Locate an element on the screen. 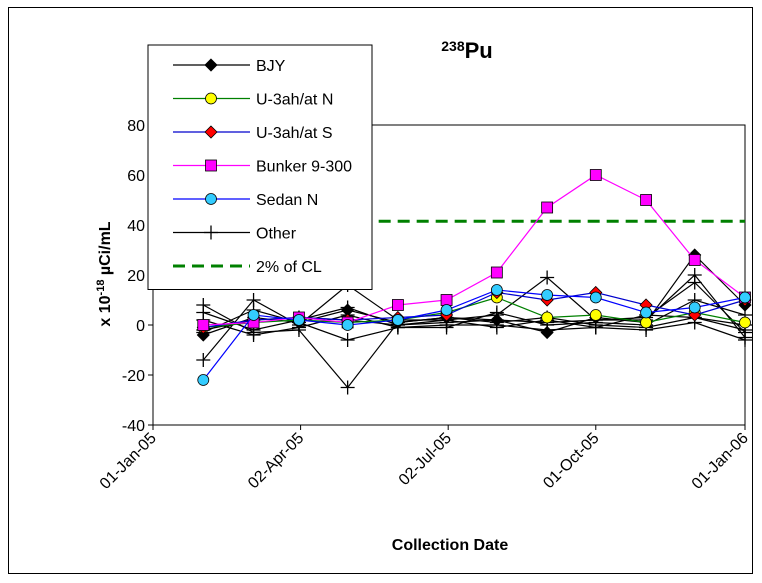 The height and width of the screenshot is (583, 762). legend-label: BJY is located at coordinates (271, 66).